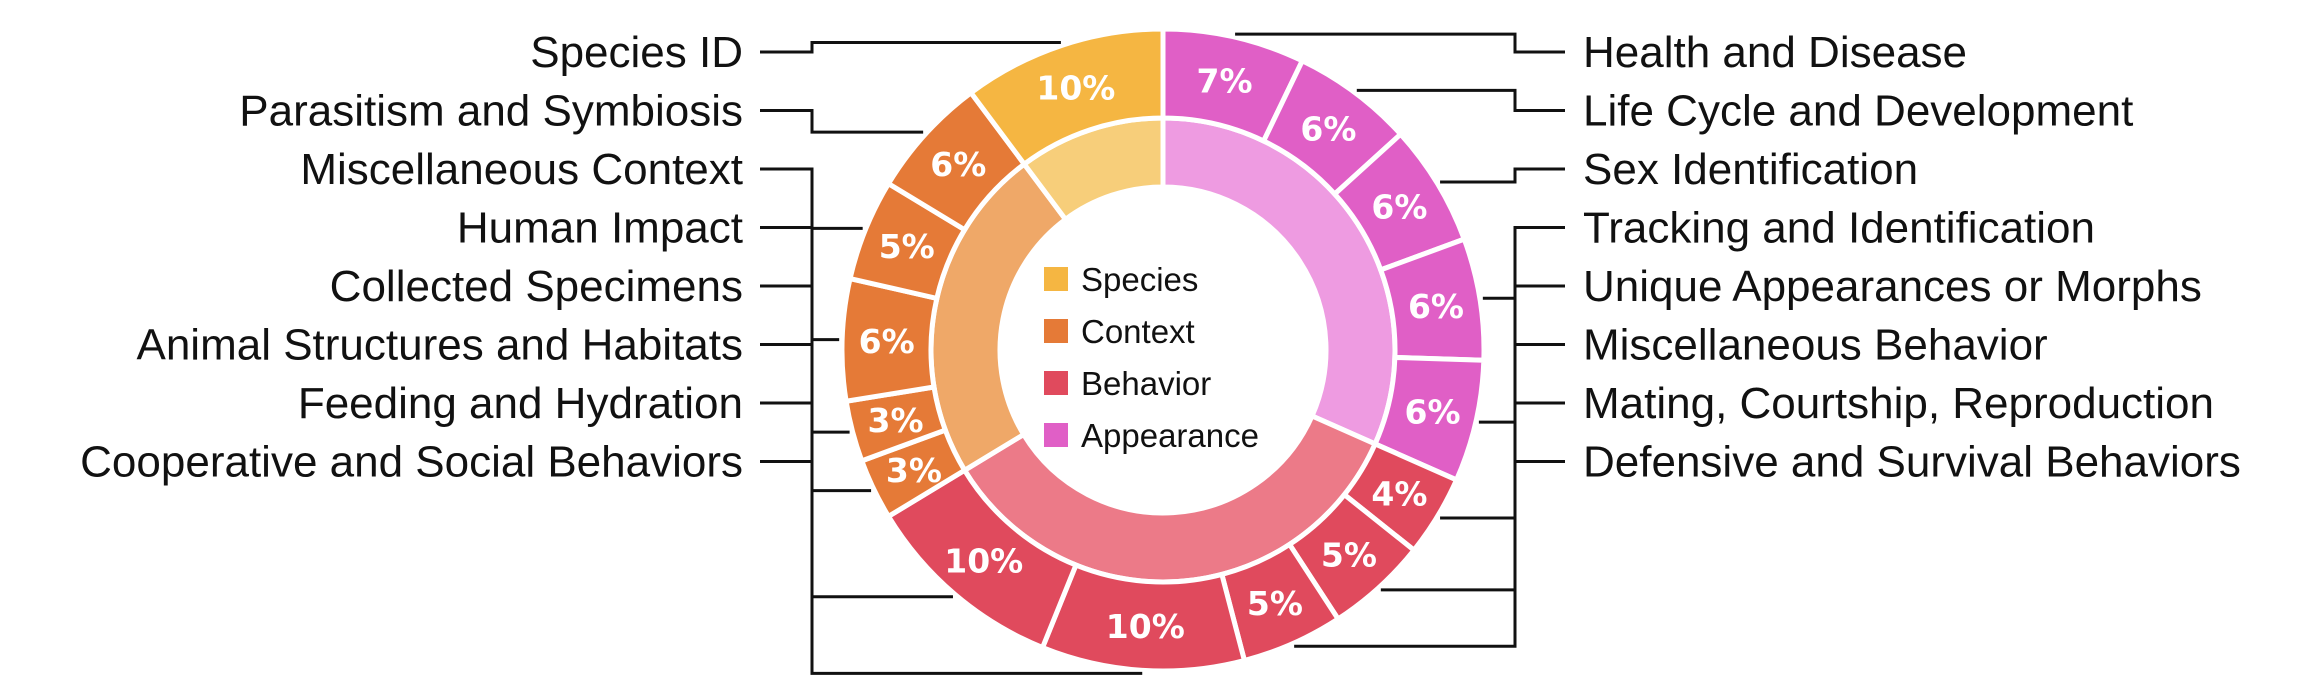 This screenshot has height=698, width=2300. I want to click on slice-species-id, so click(1066, 97).